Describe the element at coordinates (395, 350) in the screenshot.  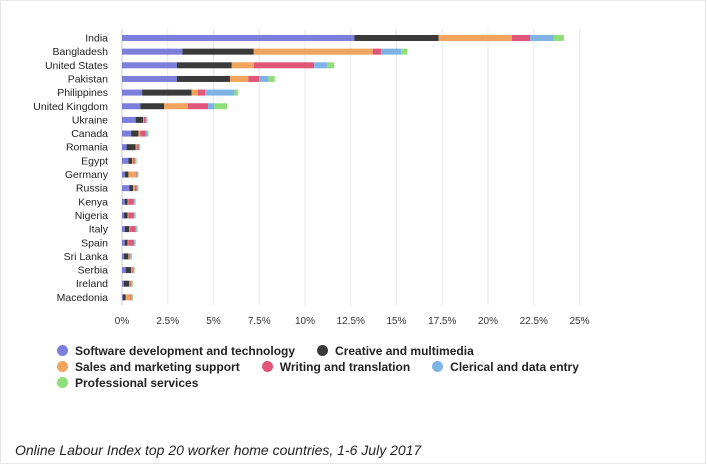
I see `legend-item: Creative and multimedia` at that location.